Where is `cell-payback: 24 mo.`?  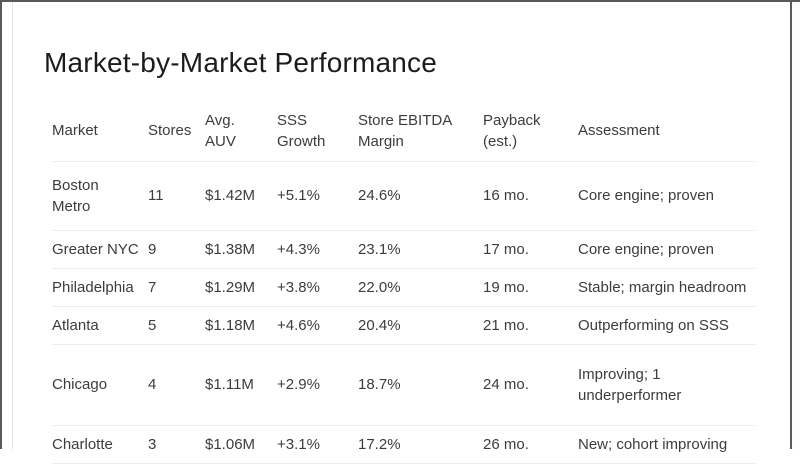 cell-payback: 24 mo. is located at coordinates (530, 385).